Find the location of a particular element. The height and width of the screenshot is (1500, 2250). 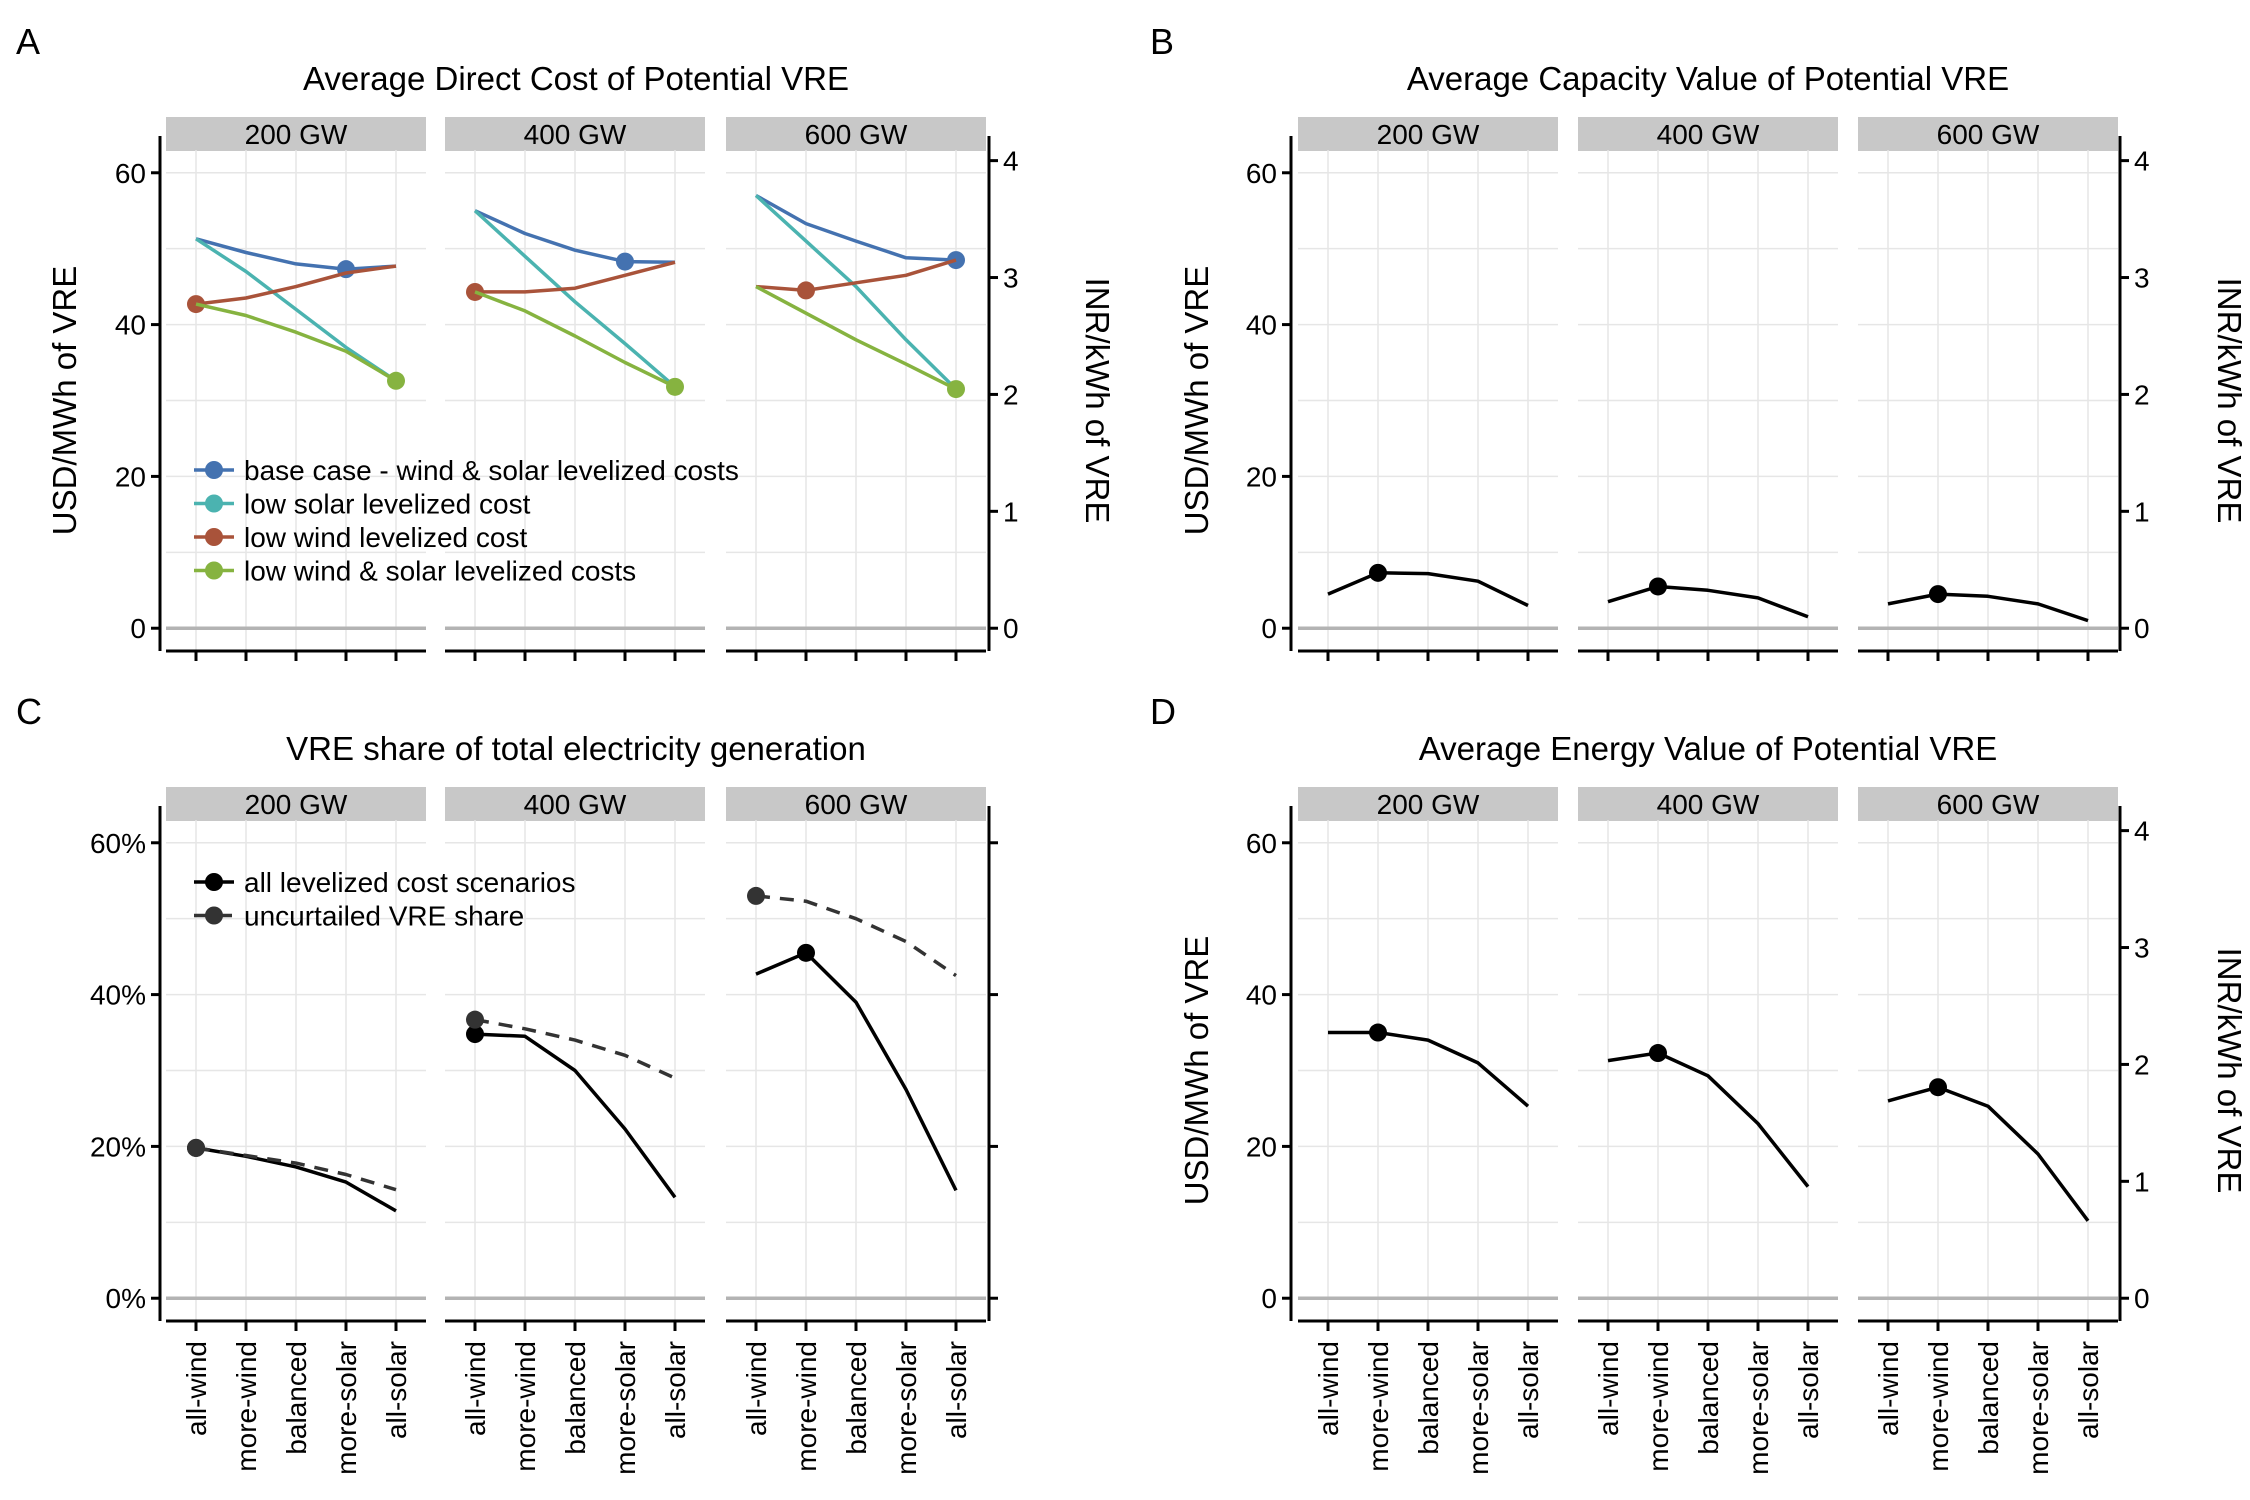

panel-letter: C is located at coordinates (29, 711).